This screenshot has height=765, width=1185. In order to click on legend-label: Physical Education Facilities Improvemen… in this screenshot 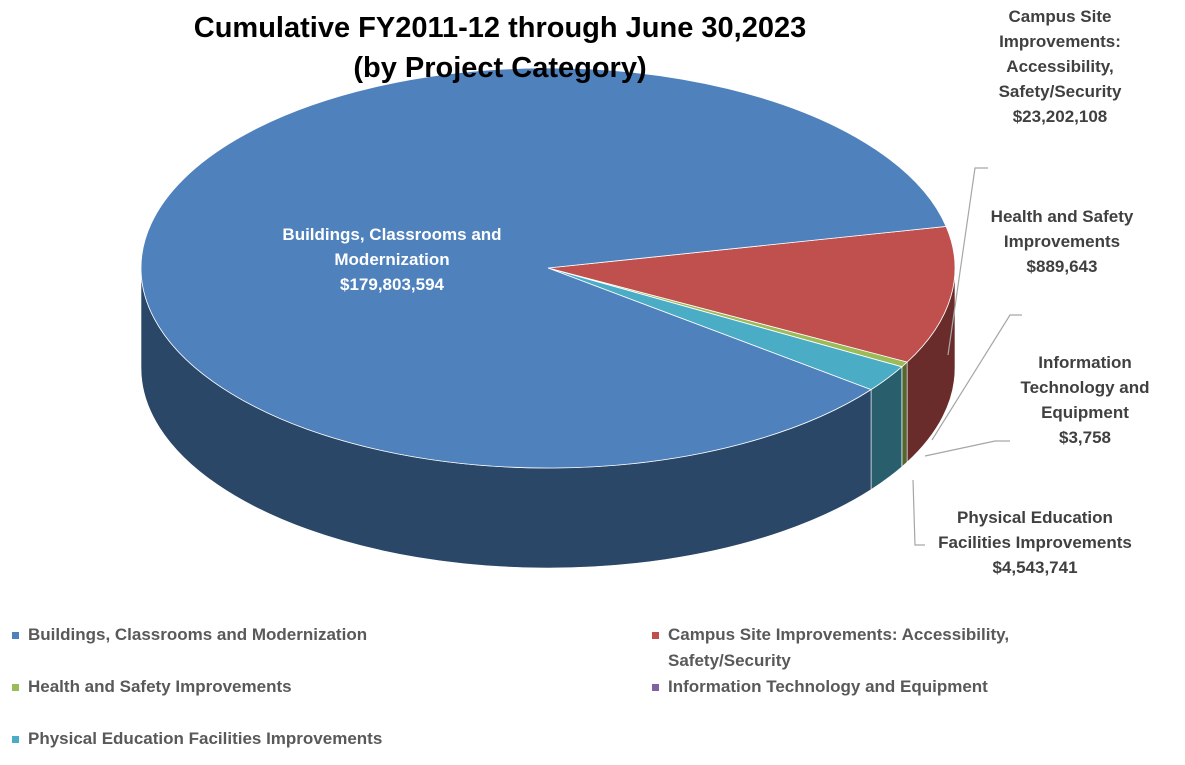, I will do `click(205, 738)`.